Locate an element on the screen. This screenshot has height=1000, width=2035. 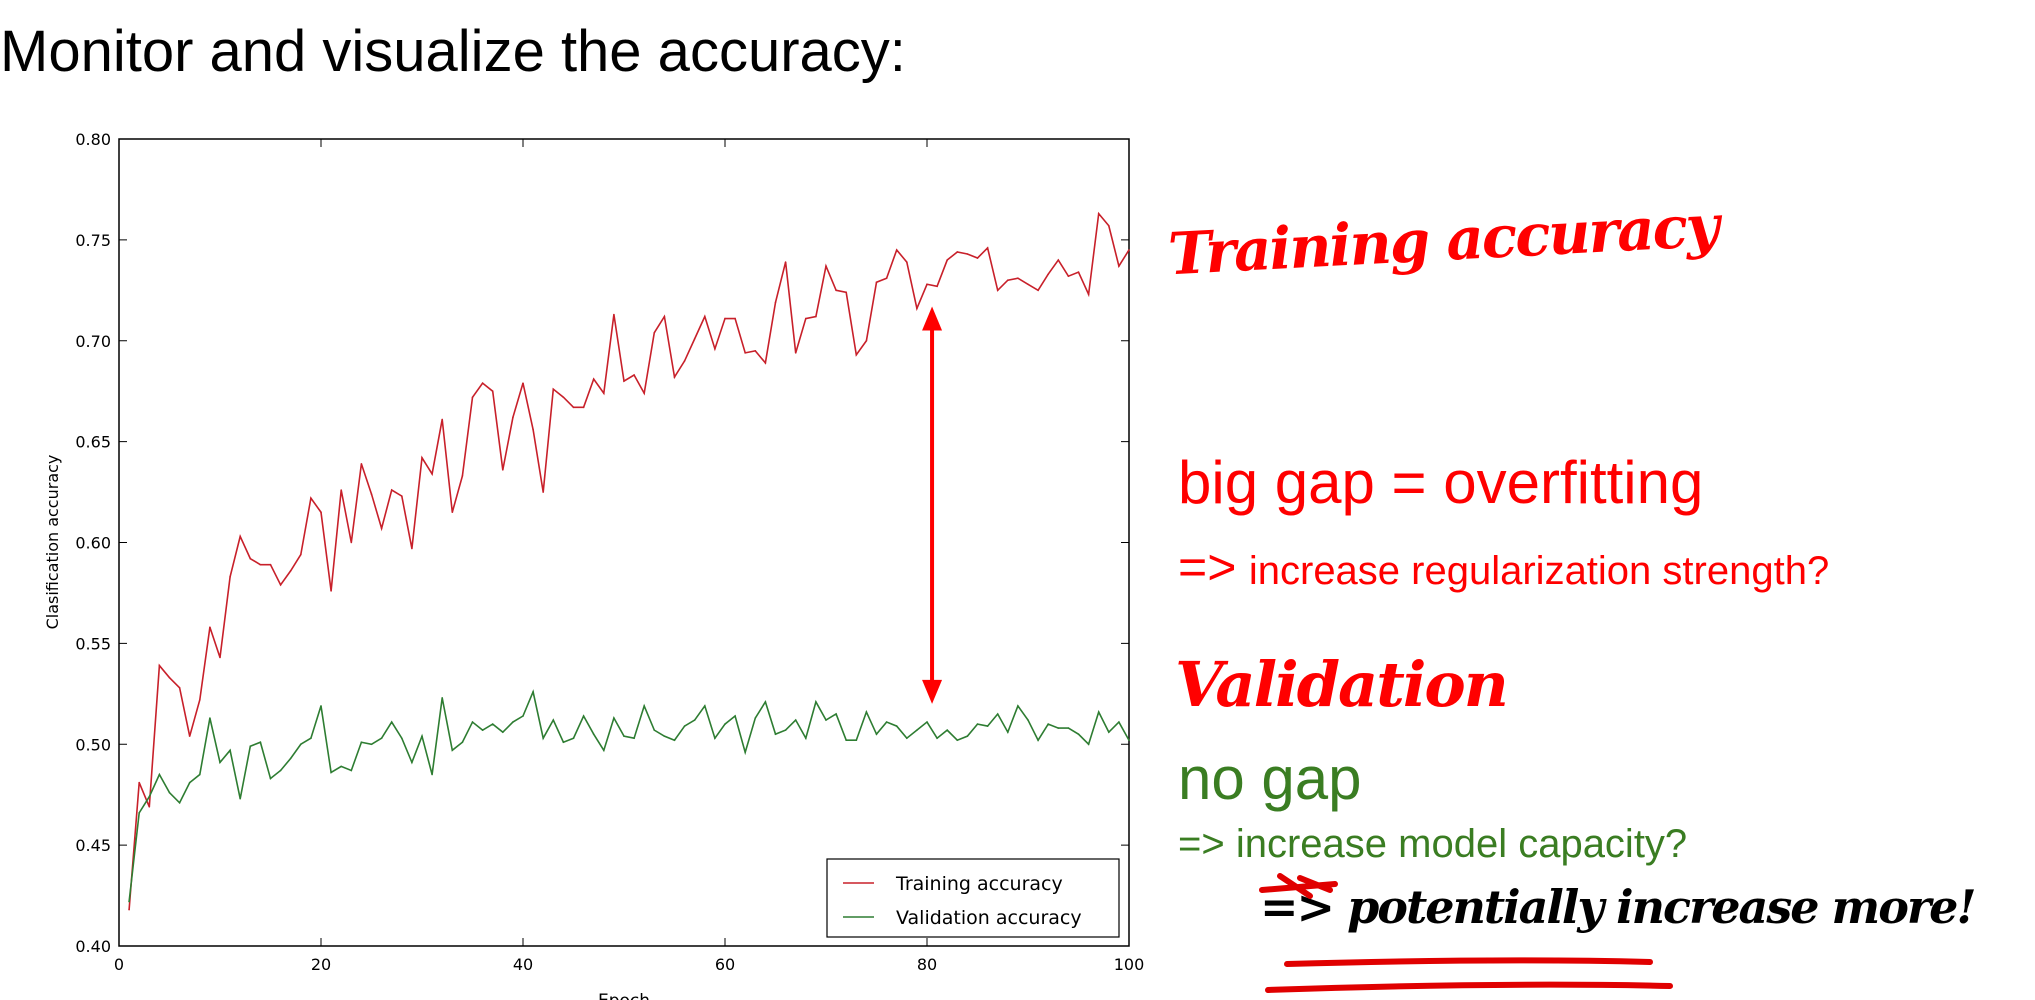
y-tick-label: 0.65 is located at coordinates (93, 442).